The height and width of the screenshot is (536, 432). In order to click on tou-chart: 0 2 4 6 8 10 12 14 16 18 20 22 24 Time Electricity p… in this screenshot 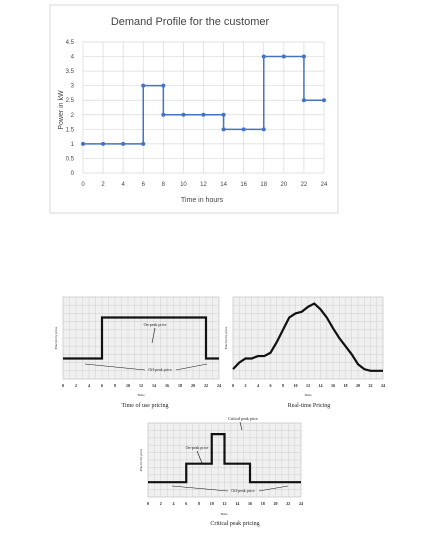, I will do `click(137, 352)`.